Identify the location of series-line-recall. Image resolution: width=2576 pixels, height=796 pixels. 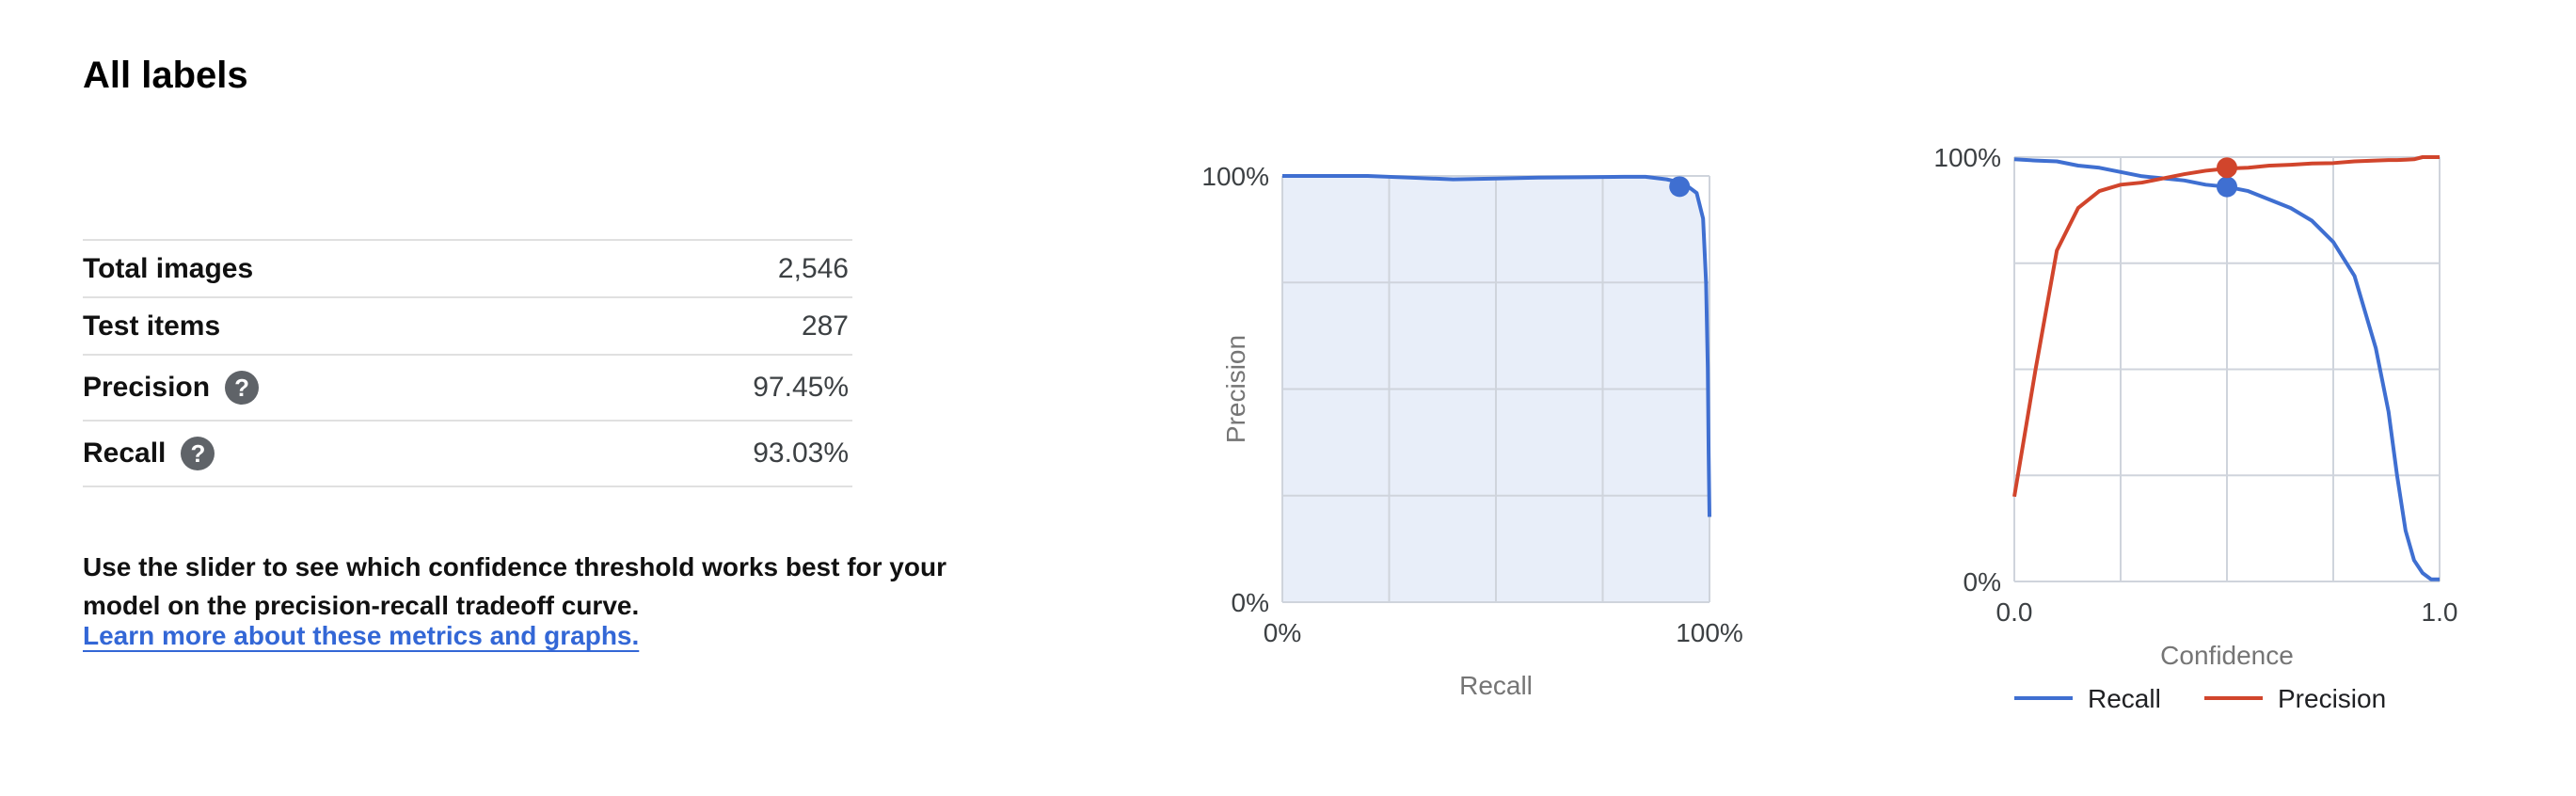
(2226, 369).